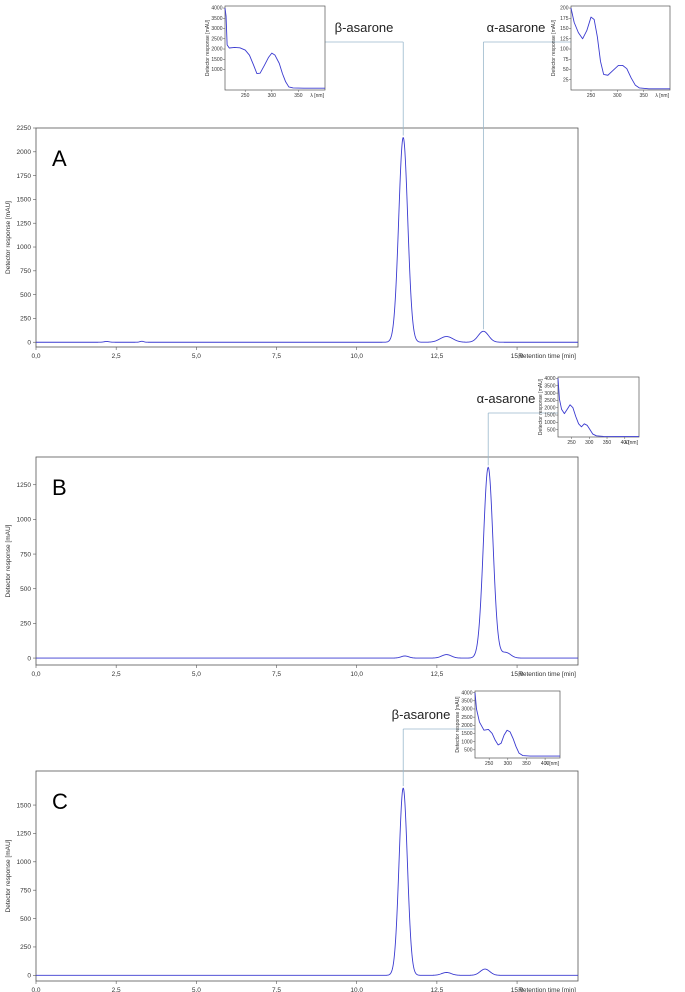  I want to click on inset-y-tick-label: 100, so click(564, 50).